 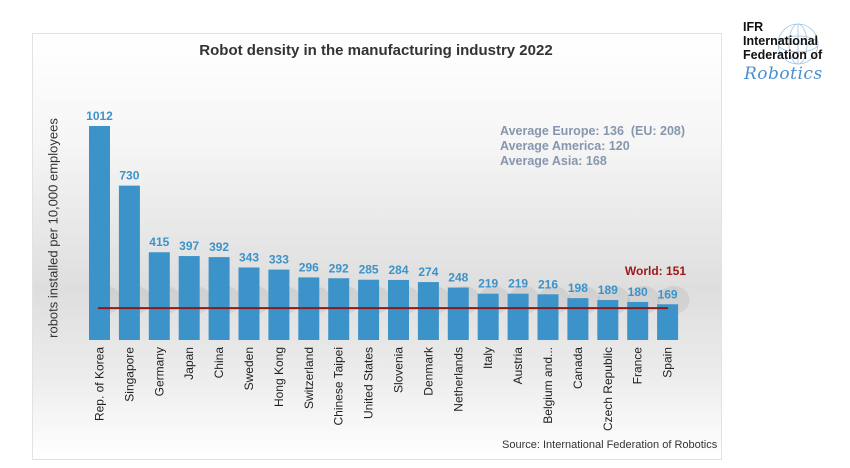 What do you see at coordinates (339, 386) in the screenshot?
I see `x-tick-label: Chinese Taipei` at bounding box center [339, 386].